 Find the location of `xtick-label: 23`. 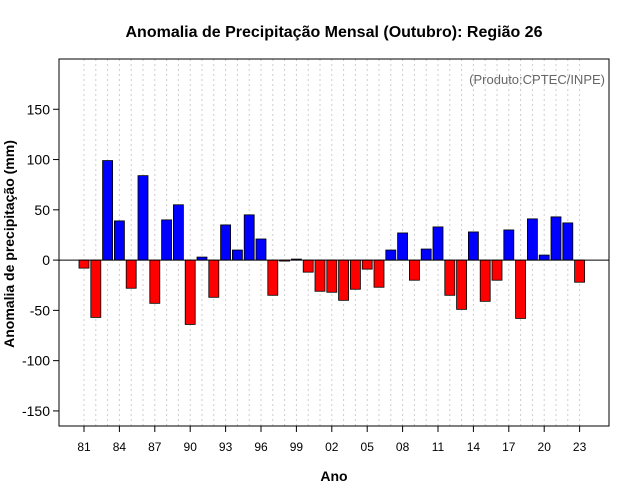

xtick-label: 23 is located at coordinates (580, 447).